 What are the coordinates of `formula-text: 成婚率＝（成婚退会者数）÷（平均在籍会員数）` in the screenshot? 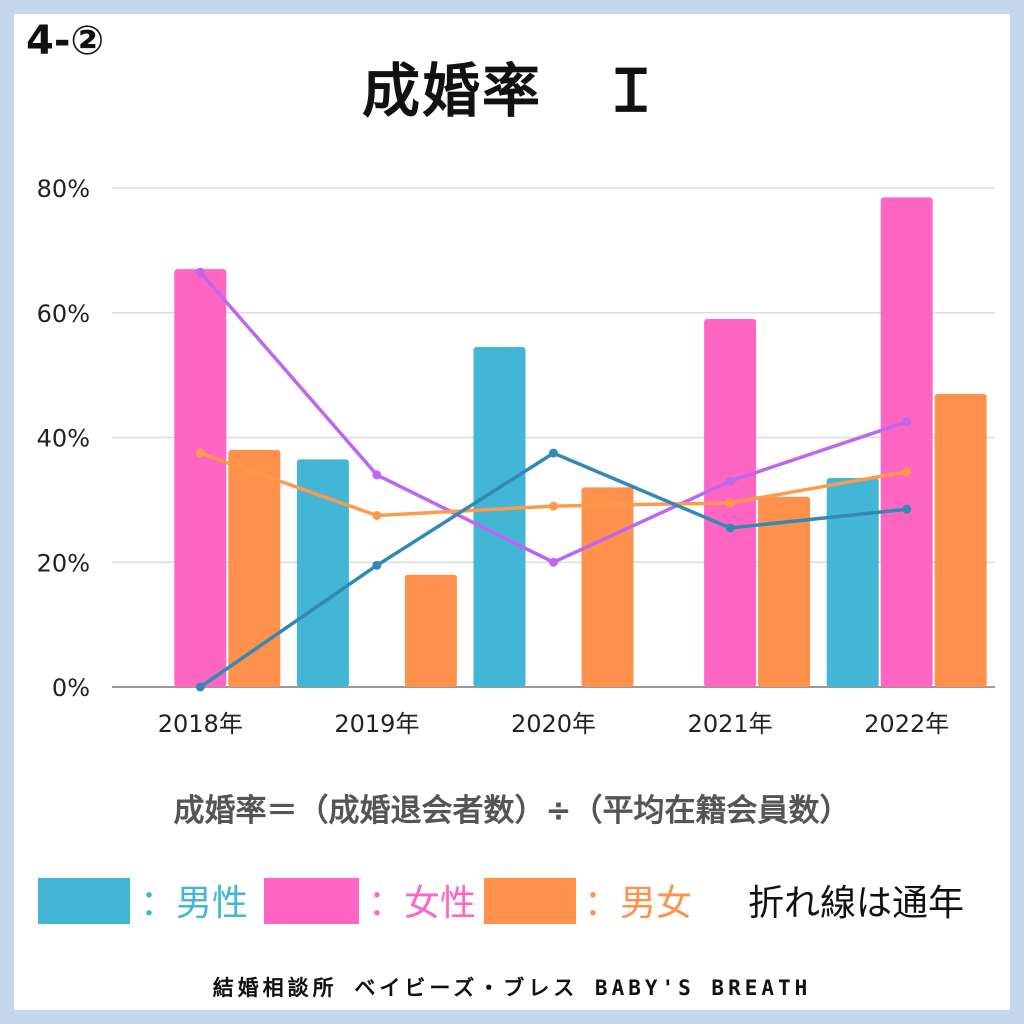 It's located at (512, 811).